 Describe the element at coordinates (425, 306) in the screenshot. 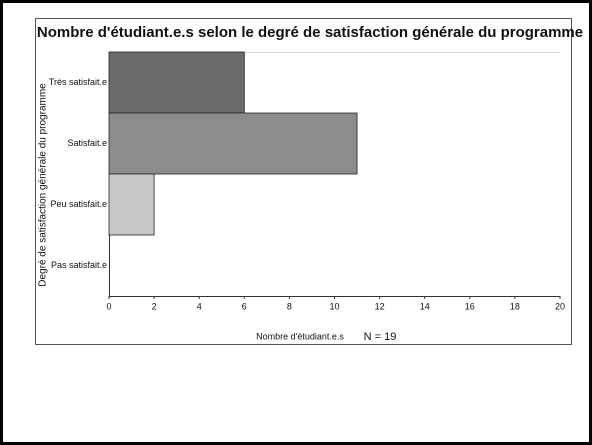

I see `x-tick-label: 14` at that location.